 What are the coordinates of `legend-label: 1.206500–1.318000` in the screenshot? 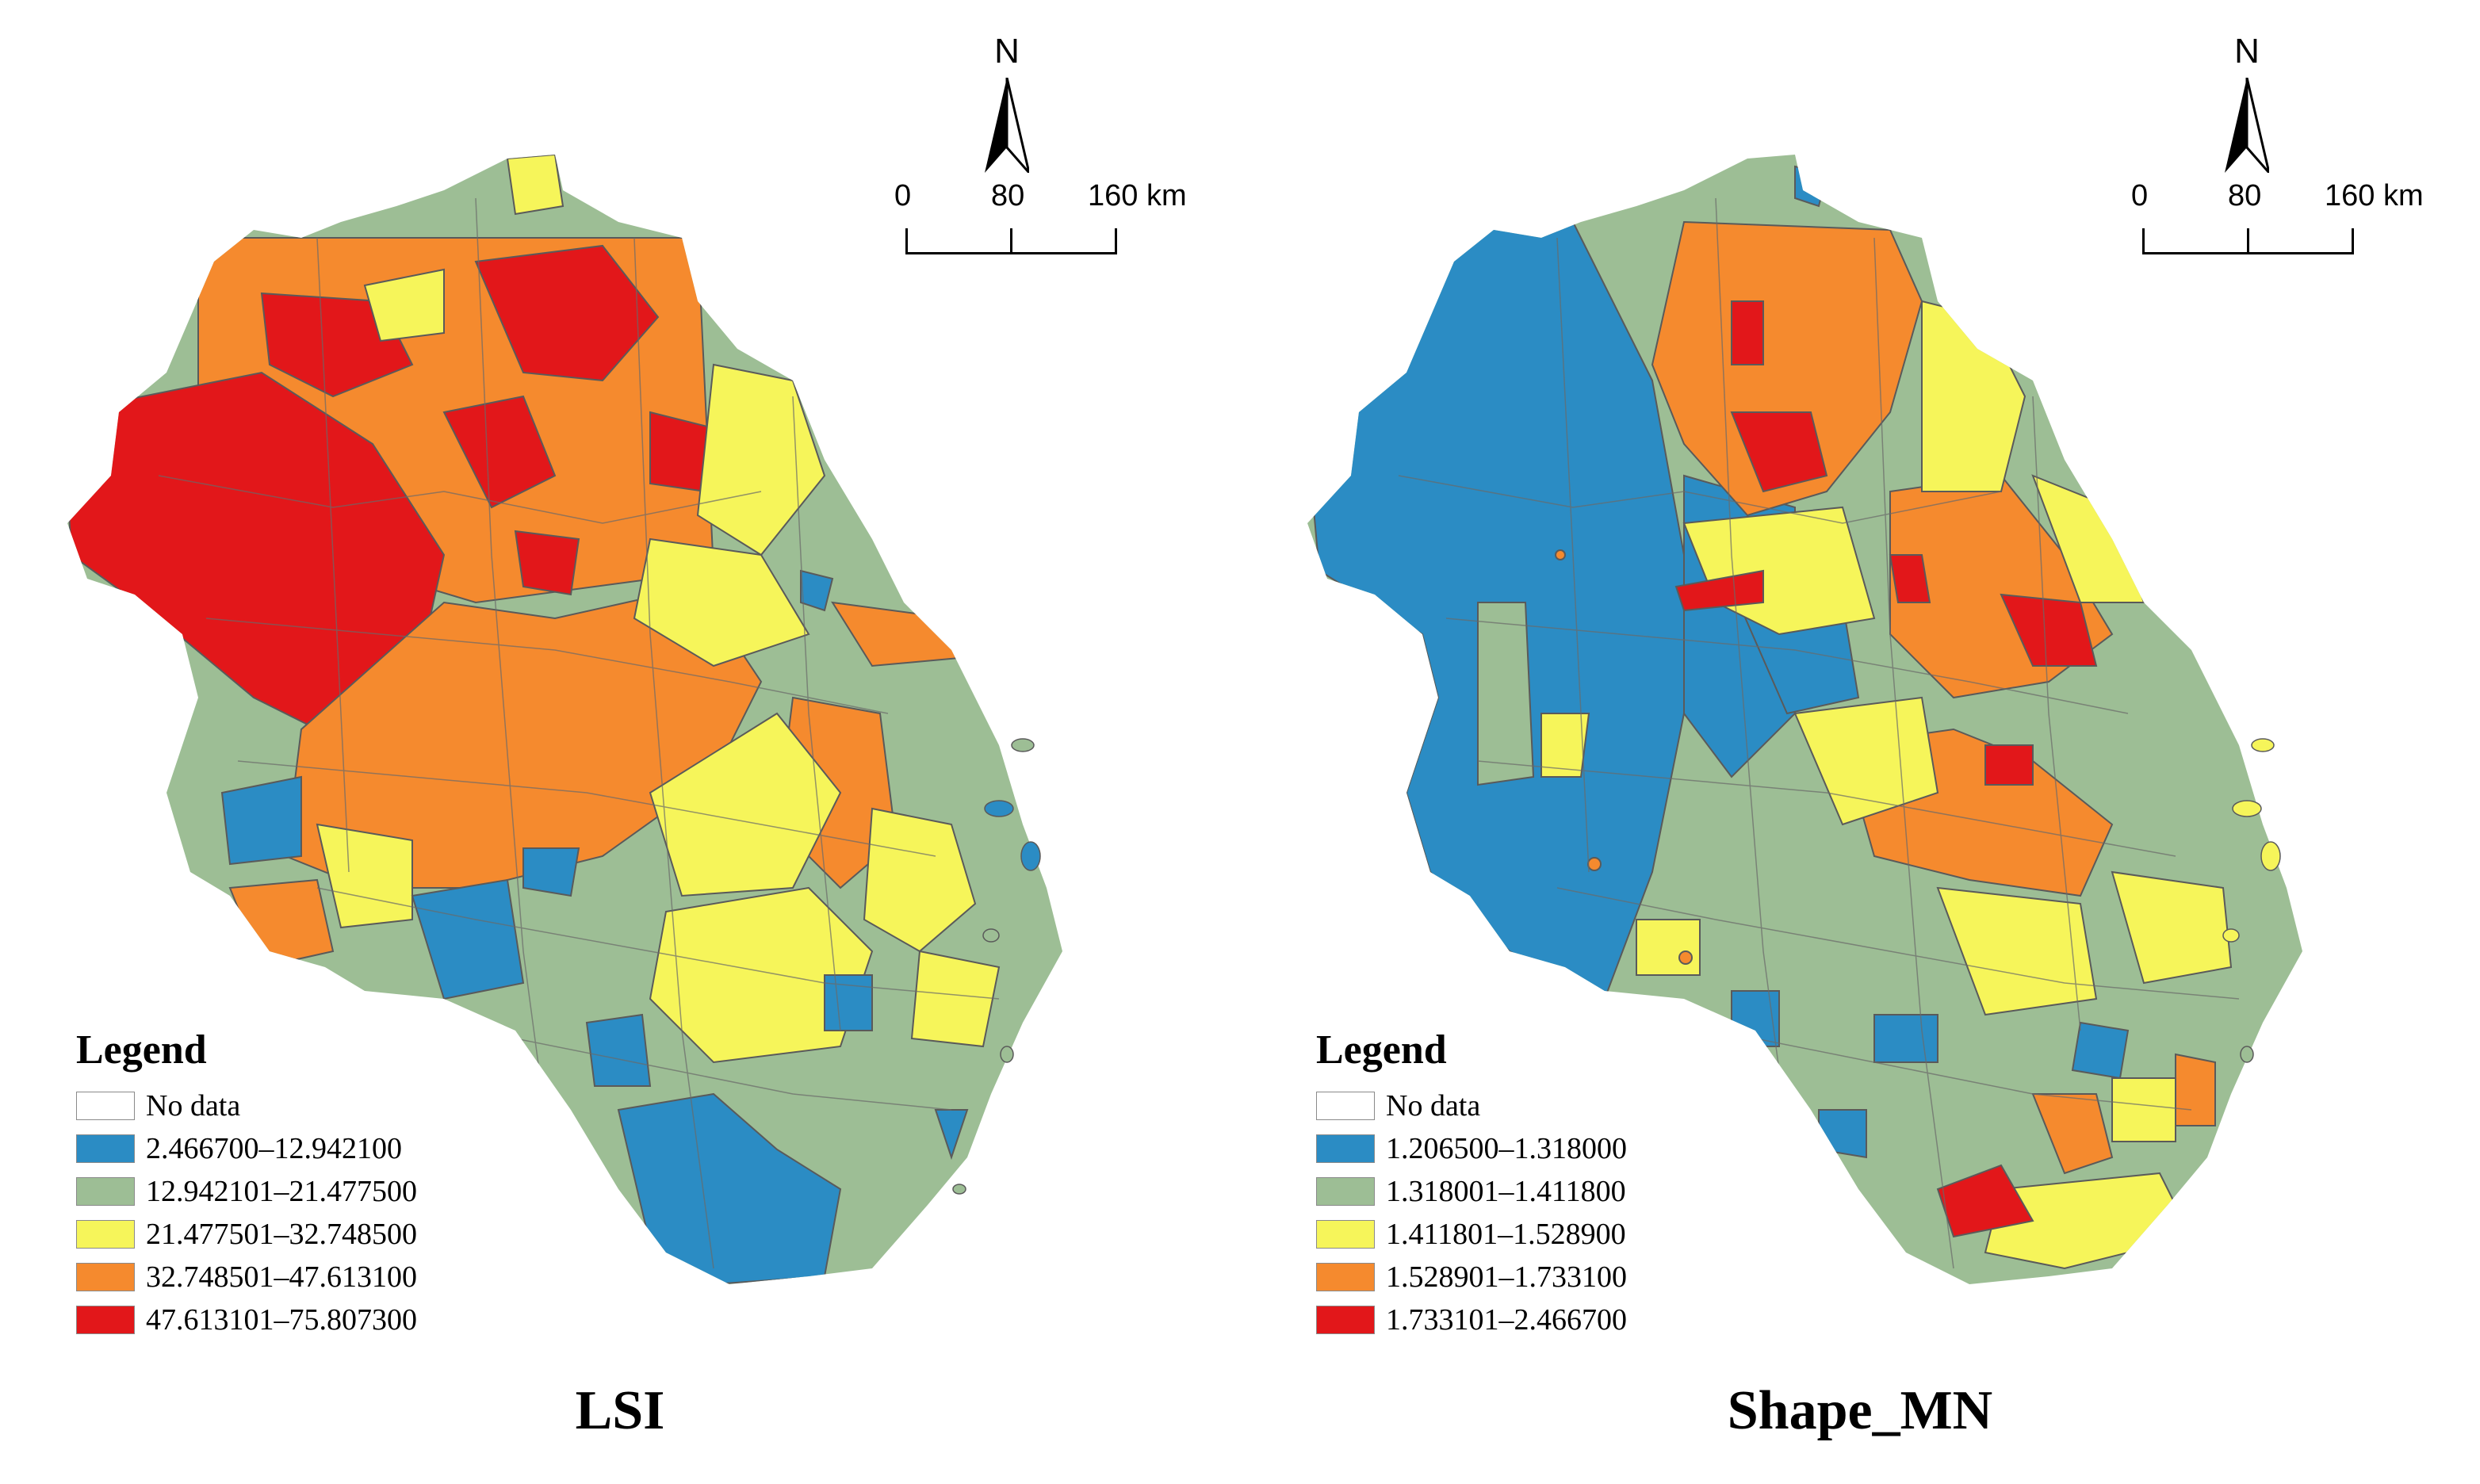 It's located at (1506, 1148).